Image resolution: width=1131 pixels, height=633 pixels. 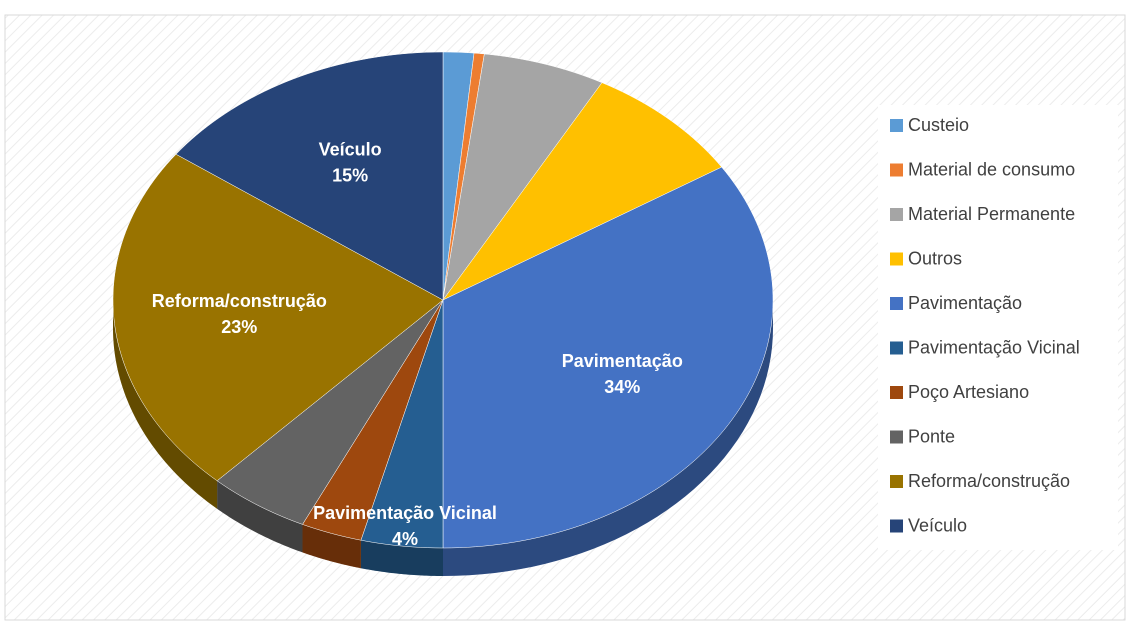 What do you see at coordinates (991, 169) in the screenshot?
I see `legend-label: Material de consumo` at bounding box center [991, 169].